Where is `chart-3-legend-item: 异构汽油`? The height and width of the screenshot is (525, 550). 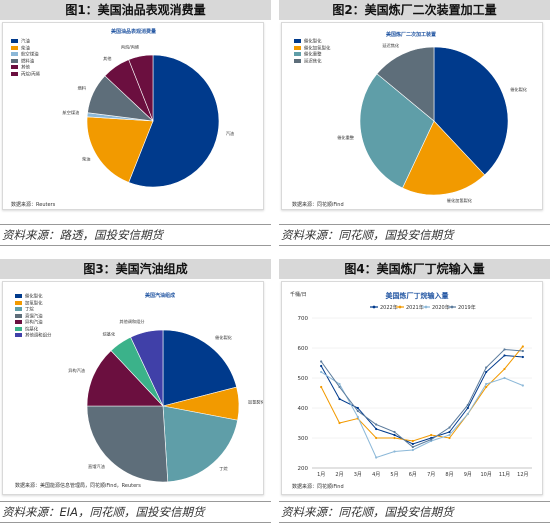 chart-3-legend-item: 异构汽油 is located at coordinates (29, 323).